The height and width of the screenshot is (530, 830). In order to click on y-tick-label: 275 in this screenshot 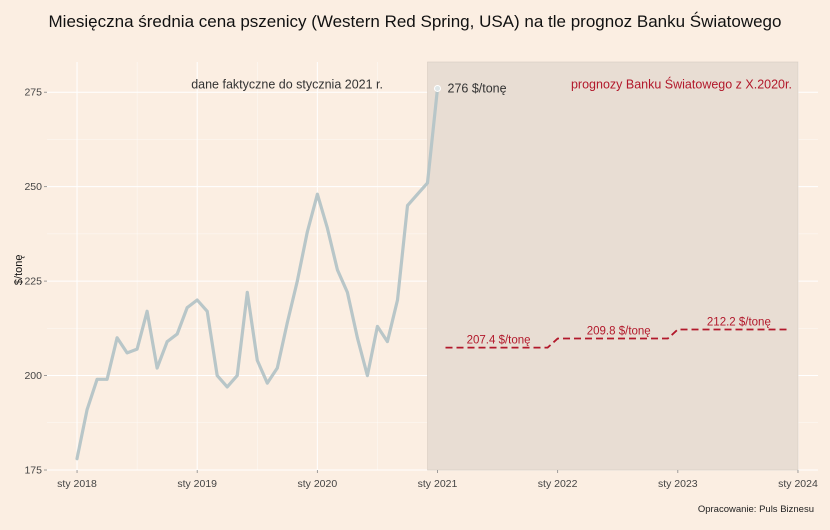, I will do `click(33, 93)`.